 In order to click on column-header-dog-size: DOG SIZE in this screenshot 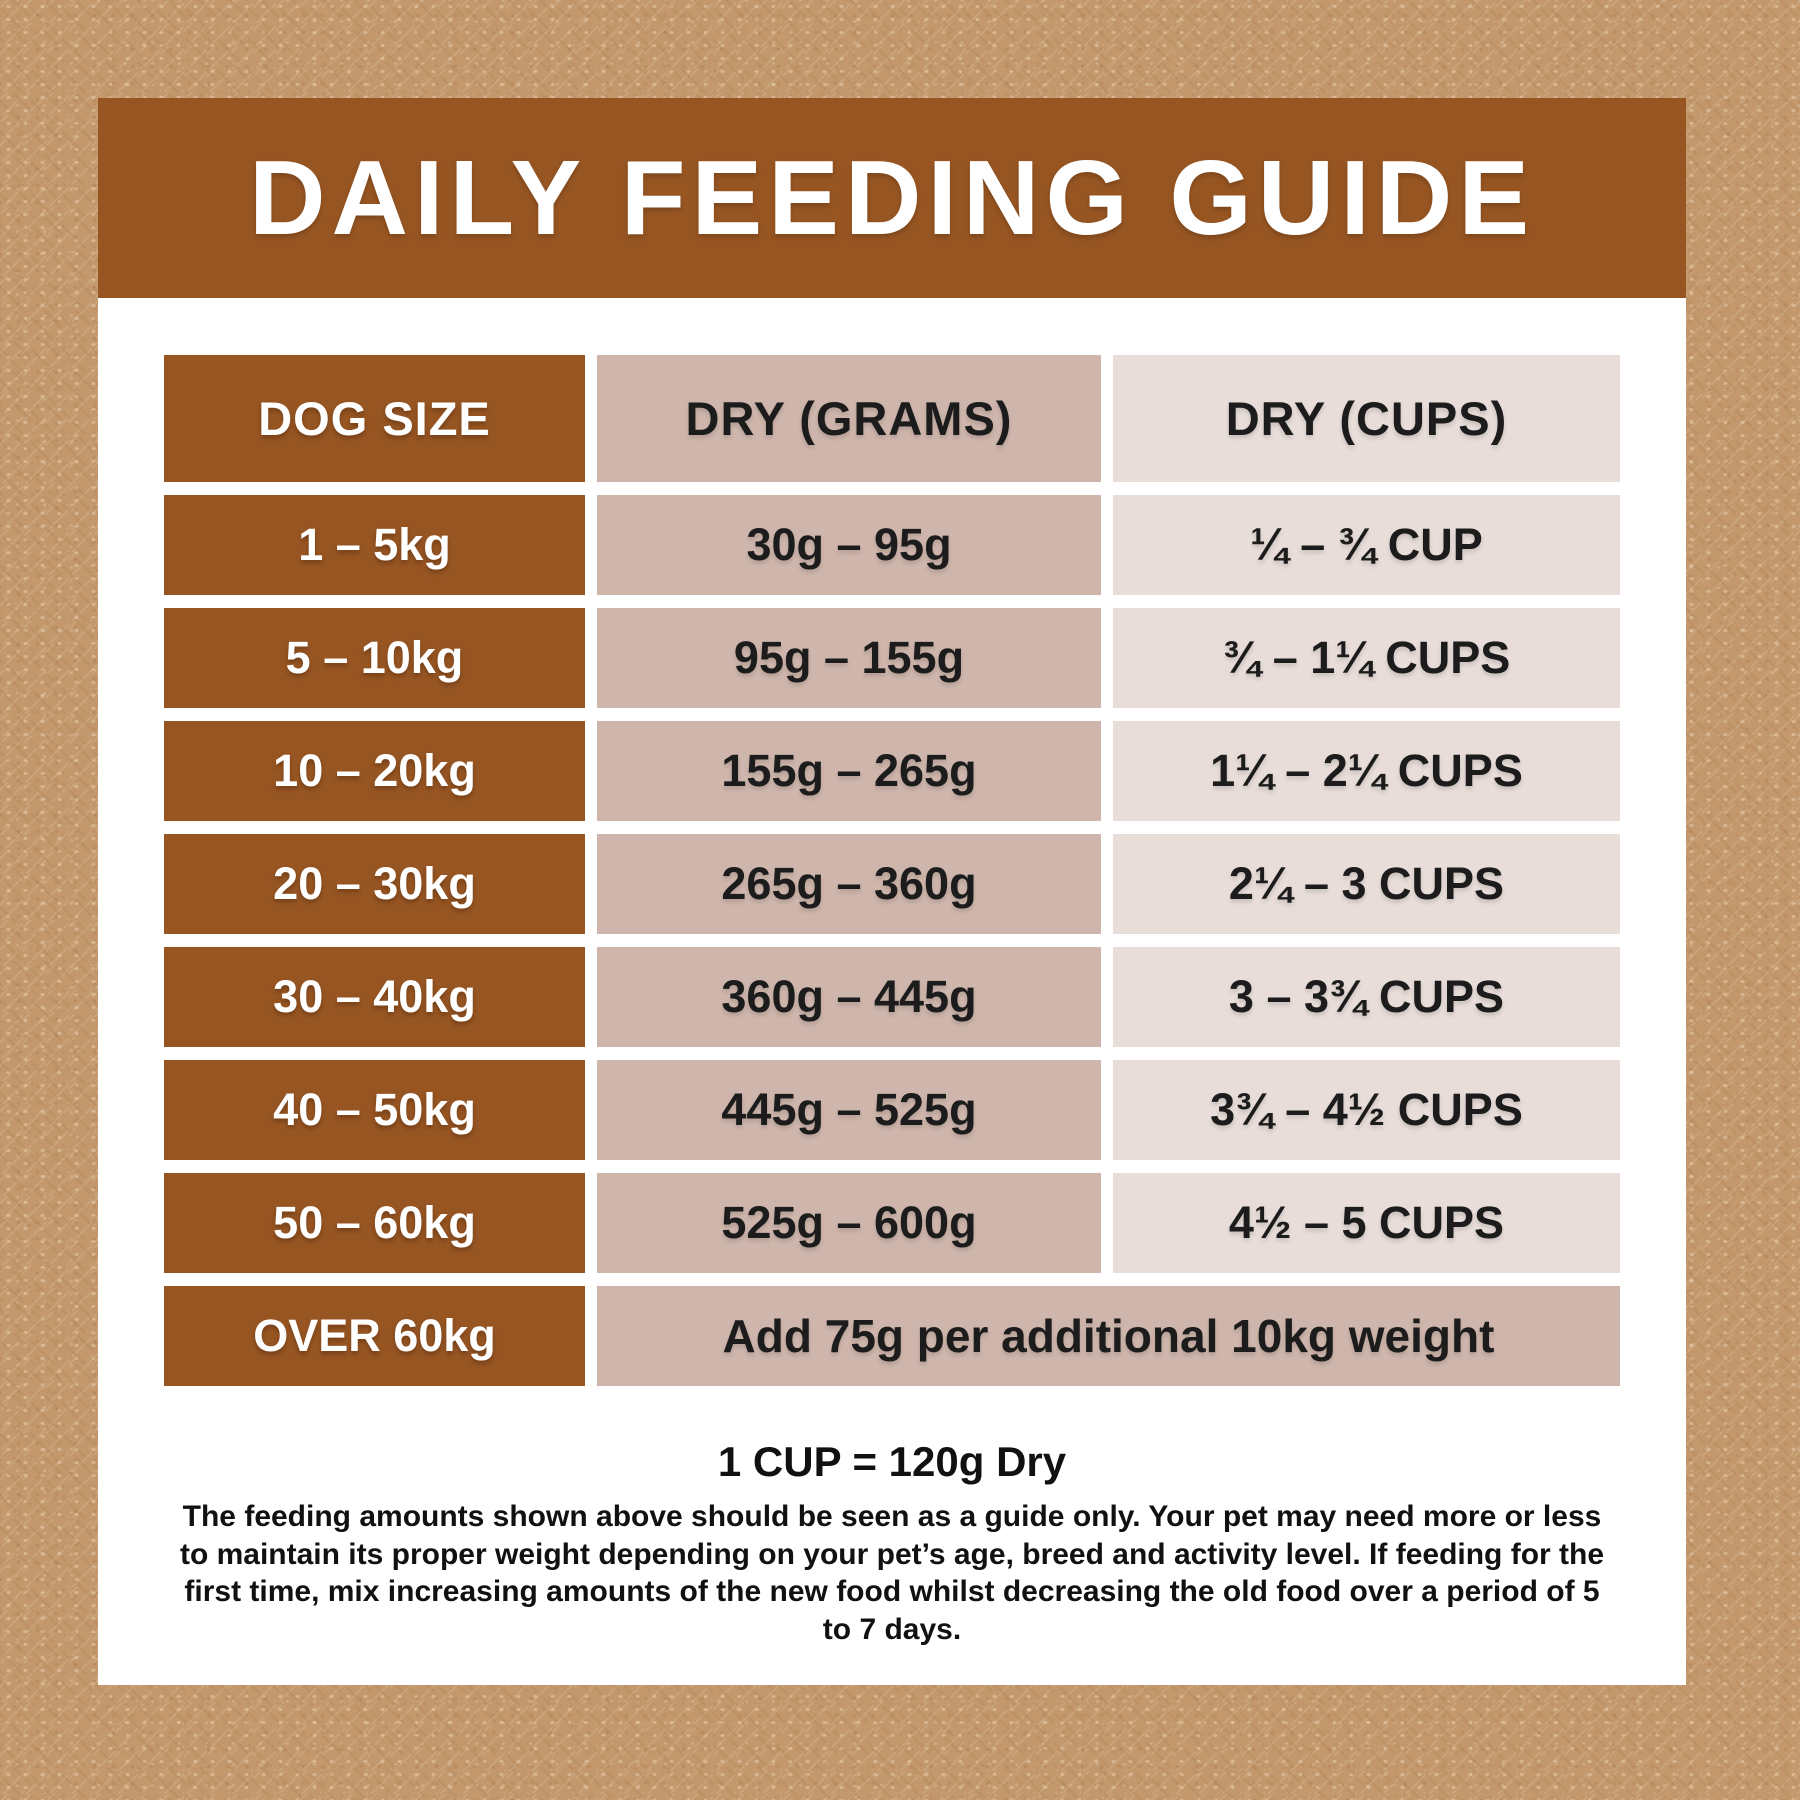, I will do `click(374, 418)`.